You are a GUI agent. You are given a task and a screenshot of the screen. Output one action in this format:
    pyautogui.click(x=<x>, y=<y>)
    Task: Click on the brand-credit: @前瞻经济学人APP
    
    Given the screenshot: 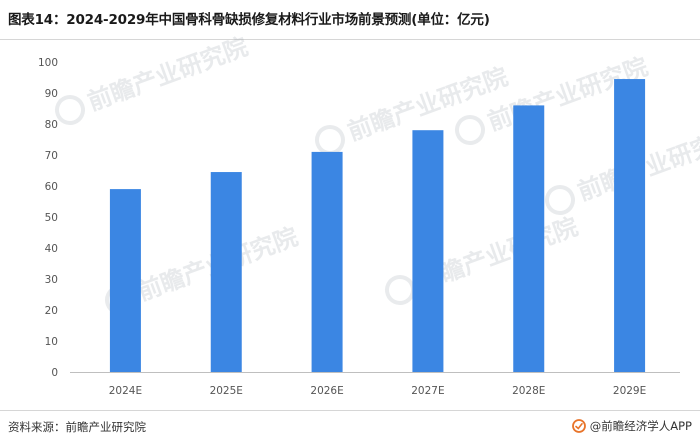 What is the action you would take?
    pyautogui.click(x=631, y=426)
    